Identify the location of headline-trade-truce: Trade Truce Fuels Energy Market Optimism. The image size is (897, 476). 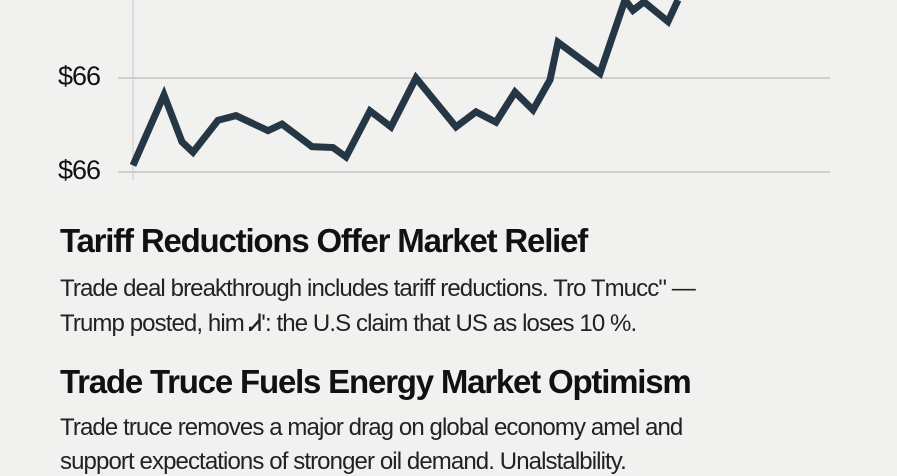
(375, 382).